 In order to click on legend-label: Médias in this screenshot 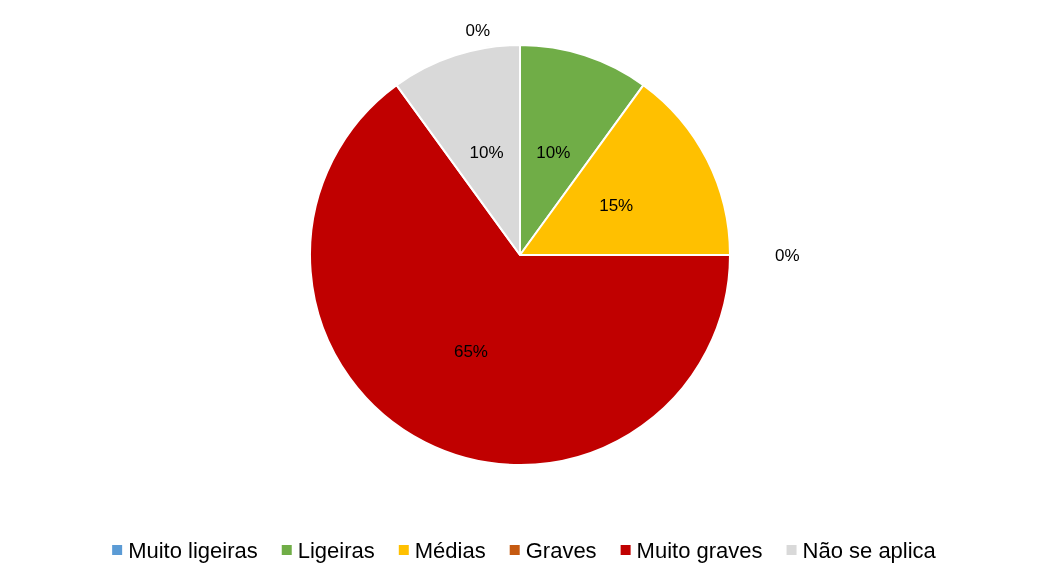, I will do `click(450, 550)`.